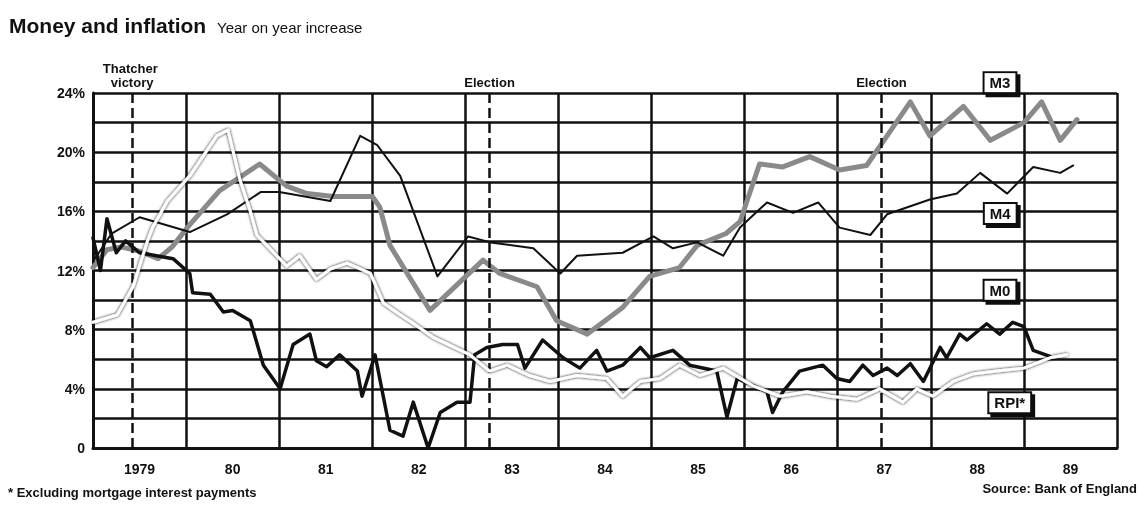 This screenshot has width=1141, height=505. What do you see at coordinates (108, 25) in the screenshot?
I see `chart-title: Money and inflation` at bounding box center [108, 25].